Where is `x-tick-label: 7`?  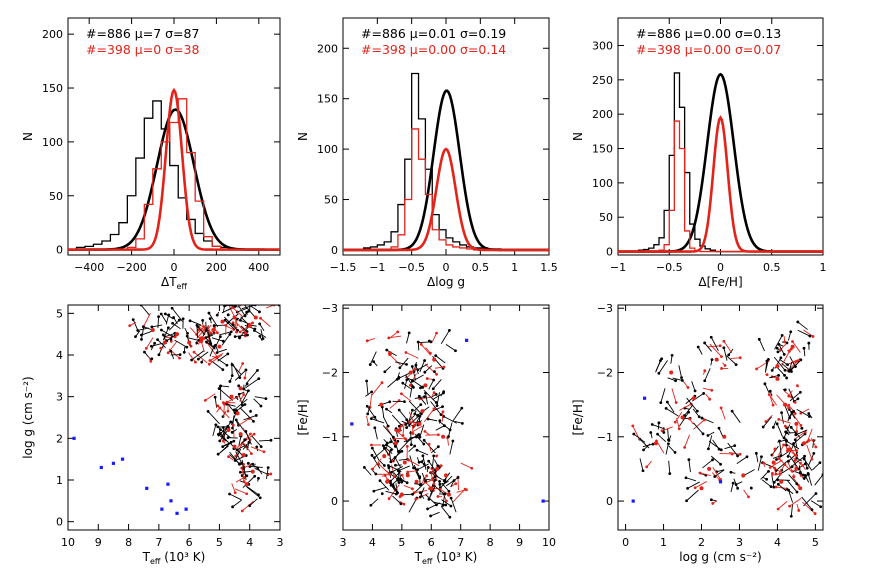 x-tick-label: 7 is located at coordinates (460, 542).